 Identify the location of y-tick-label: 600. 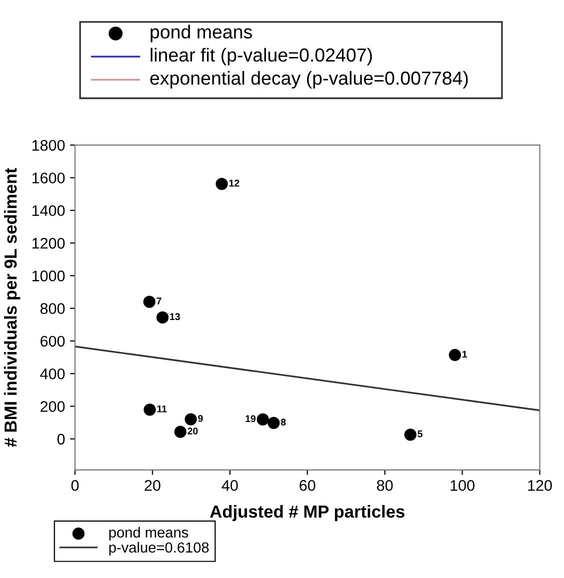
(52, 341).